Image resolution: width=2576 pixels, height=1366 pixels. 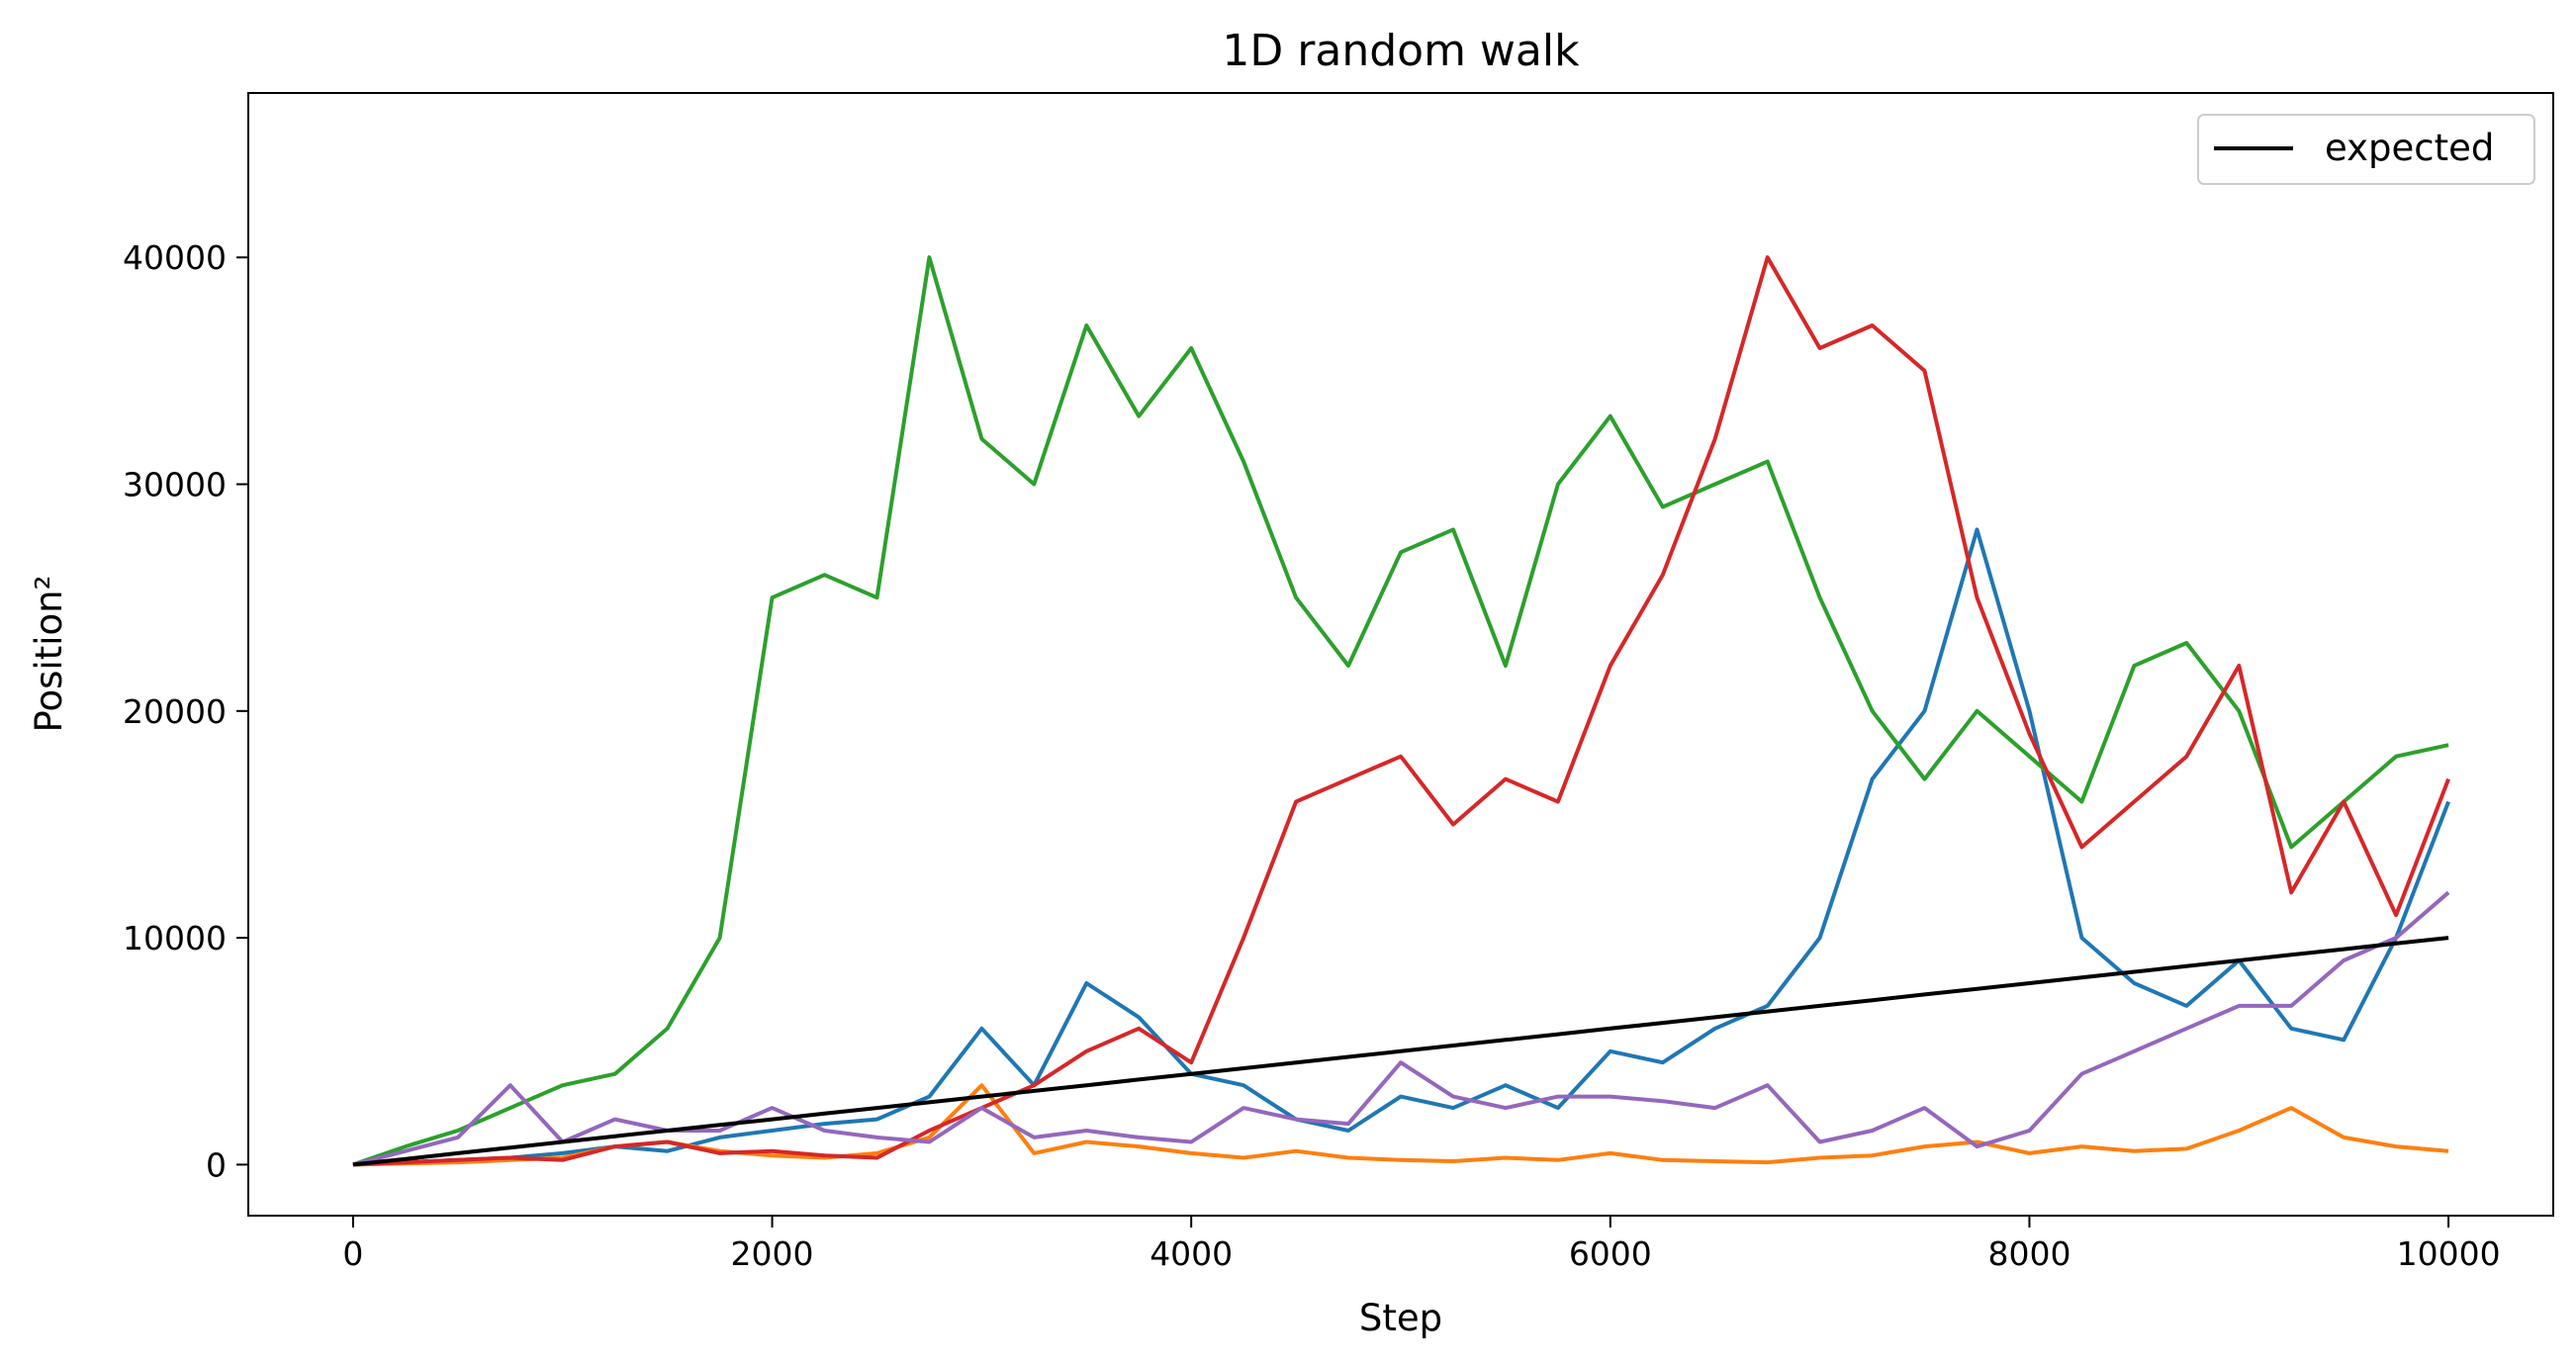 I want to click on x-tick-label: 4000, so click(x=1191, y=1254).